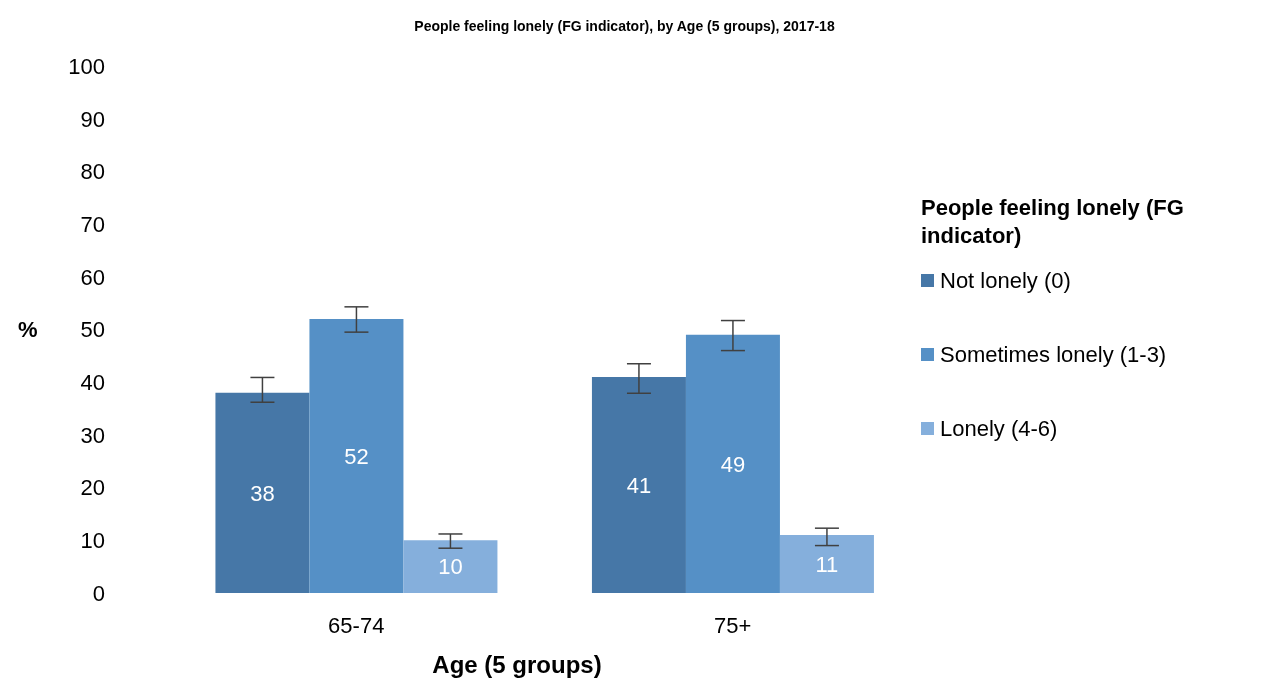  I want to click on legend-title: People feeling lonely (FG indicator), so click(1053, 221).